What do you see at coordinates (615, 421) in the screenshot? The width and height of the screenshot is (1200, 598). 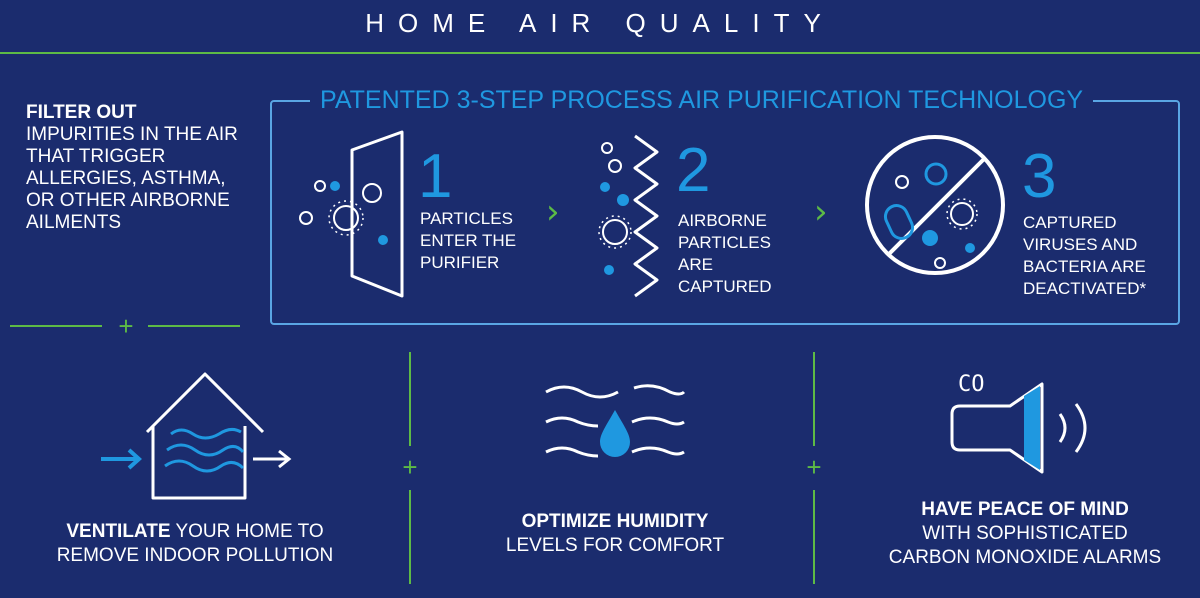 I see `humidity-droplet-icon` at bounding box center [615, 421].